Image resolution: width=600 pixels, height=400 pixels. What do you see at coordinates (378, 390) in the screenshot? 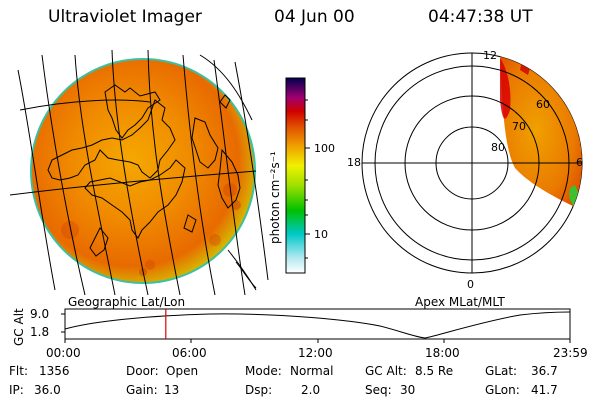
I see `seq-label: Seq:` at bounding box center [378, 390].